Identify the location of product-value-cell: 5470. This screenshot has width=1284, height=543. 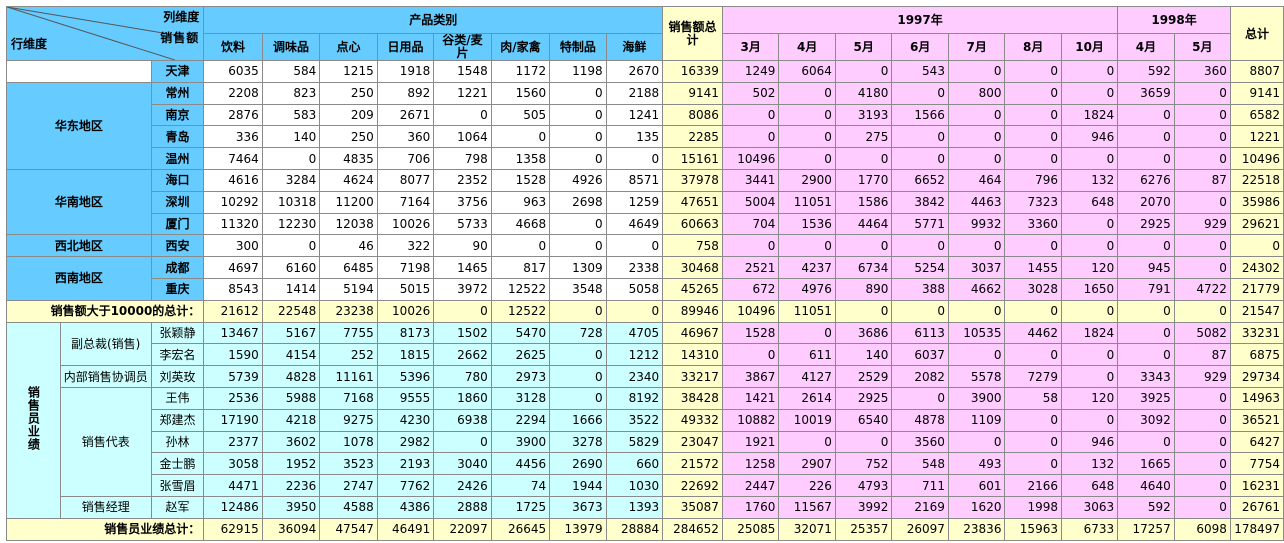
(520, 333).